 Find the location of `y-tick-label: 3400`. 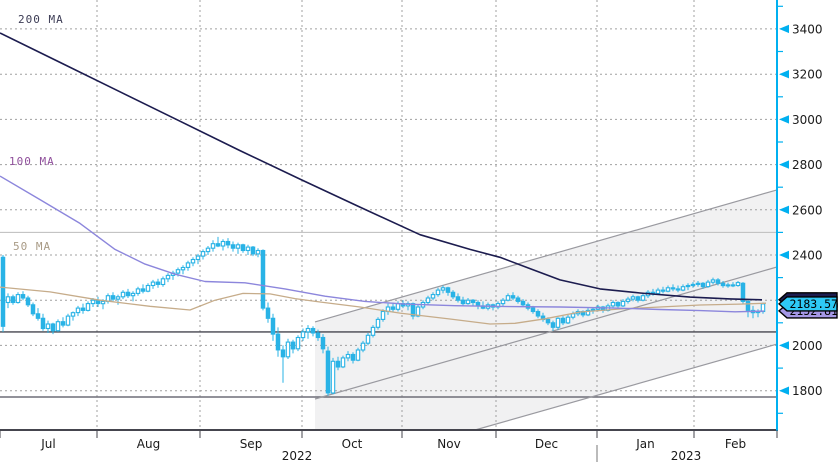

y-tick-label: 3400 is located at coordinates (807, 29).